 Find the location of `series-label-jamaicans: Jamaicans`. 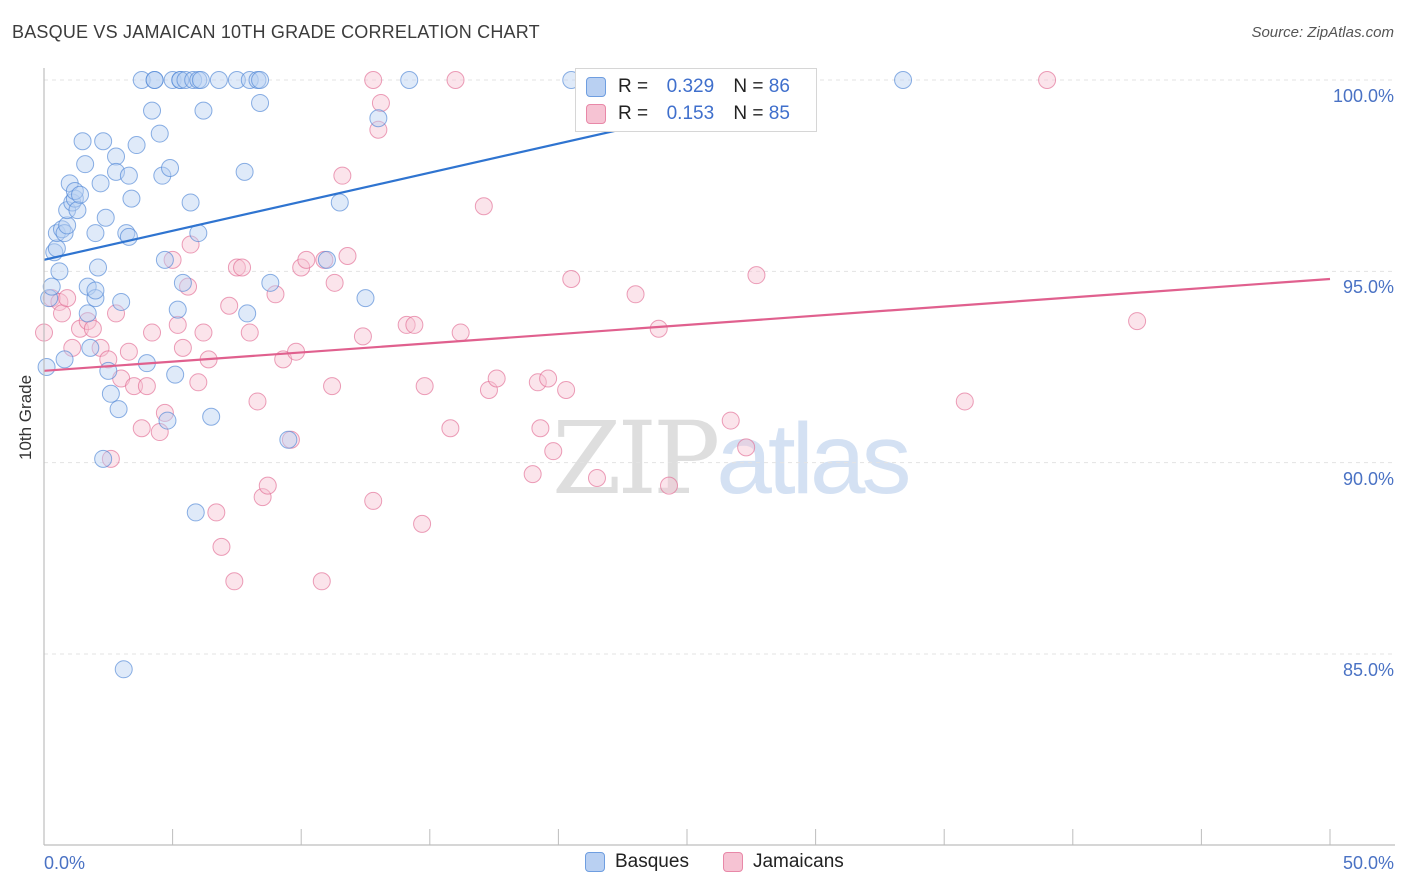

series-label-jamaicans: Jamaicans is located at coordinates (798, 861).